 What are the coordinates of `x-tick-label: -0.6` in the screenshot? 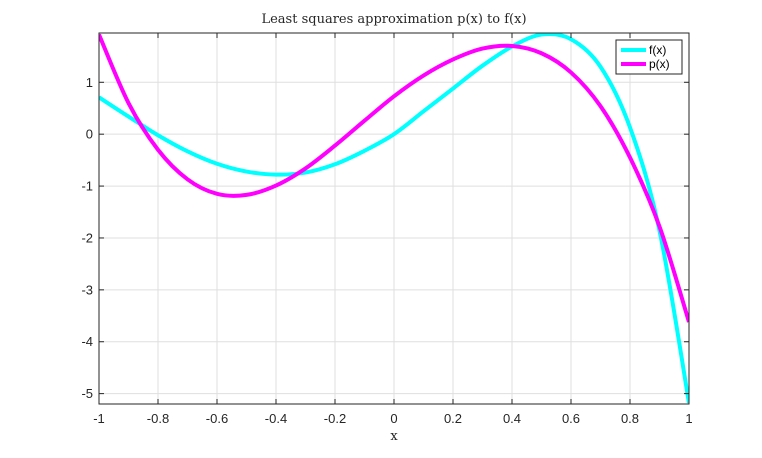 It's located at (217, 418).